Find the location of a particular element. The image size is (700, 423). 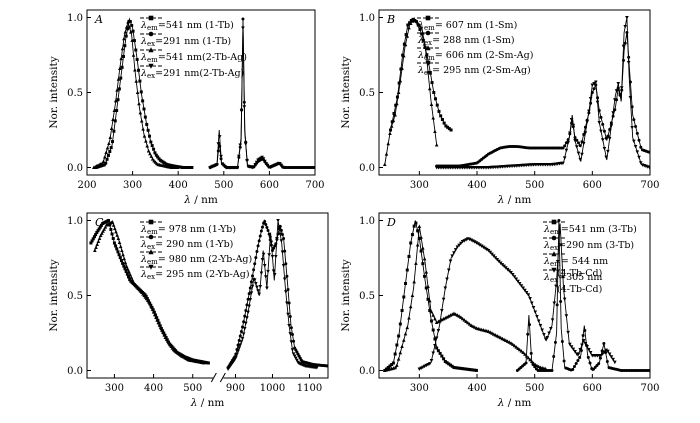

legend-entry: λem= 607 nm (1-Sm) is located at coordinates (467, 23).